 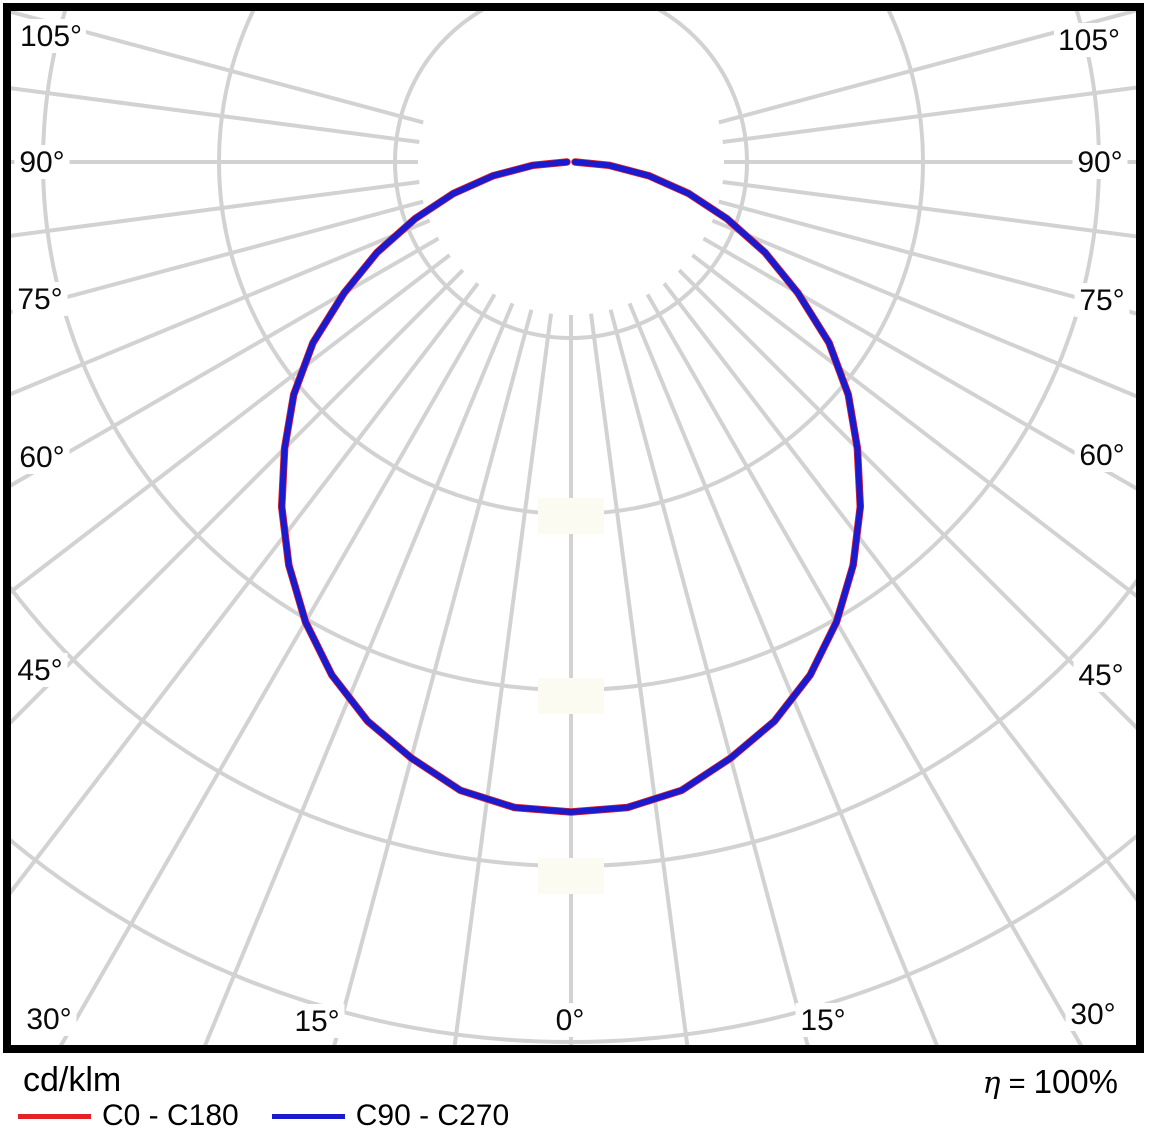 I want to click on c90-c270-line-swatch, so click(x=308, y=1116).